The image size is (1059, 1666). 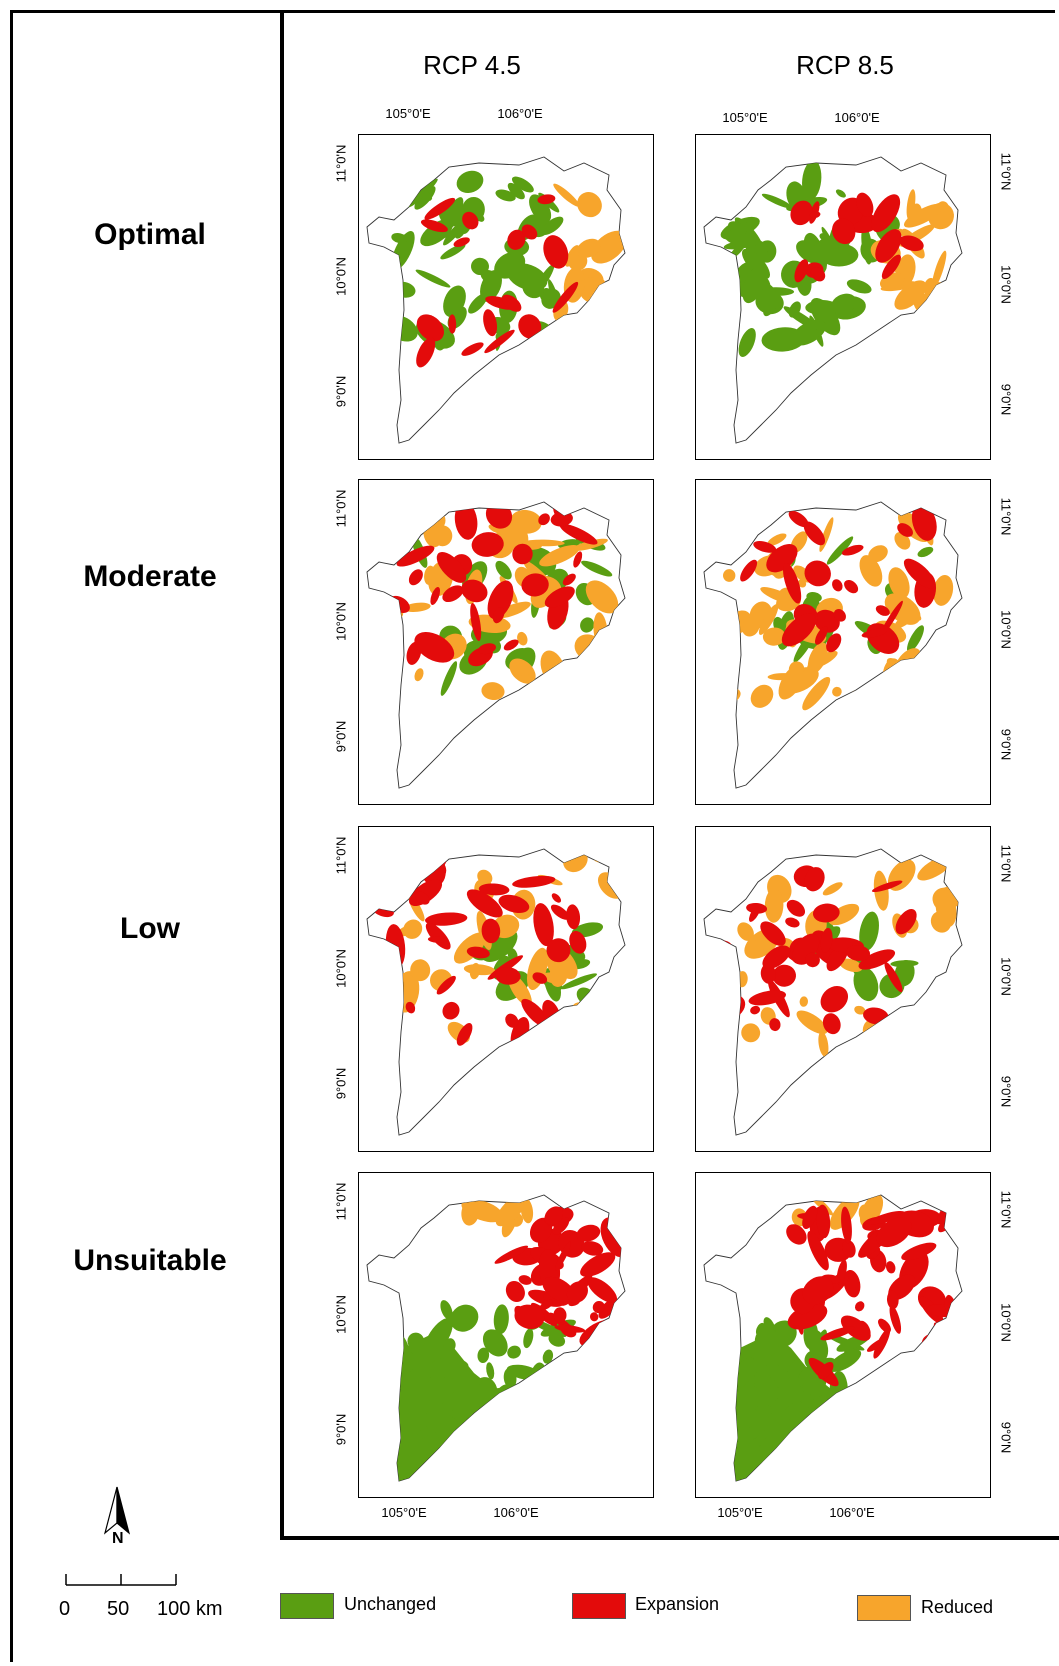 I want to click on lat-tick-right-unsuitable-2: 9°0'N, so click(x=1006, y=1437).